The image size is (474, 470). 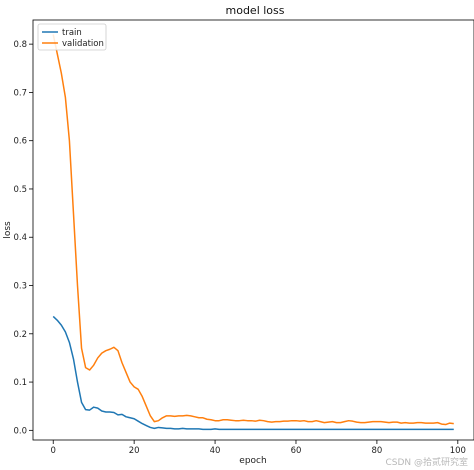 What do you see at coordinates (20, 335) in the screenshot?
I see `y-tick-label: 0.2` at bounding box center [20, 335].